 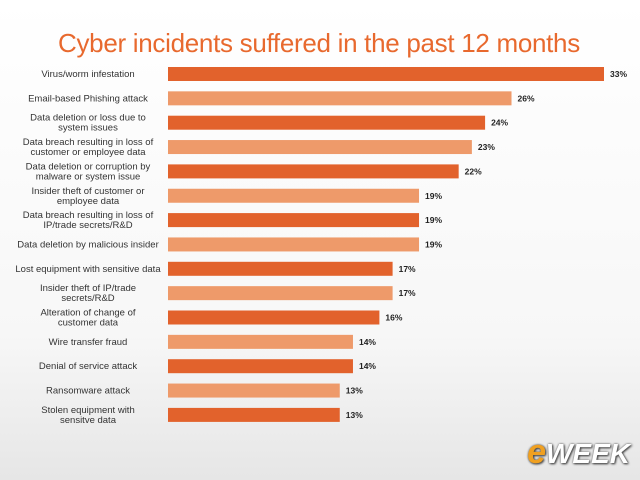 I want to click on category-label-2: Email-based Phishing attack, so click(x=88, y=98).